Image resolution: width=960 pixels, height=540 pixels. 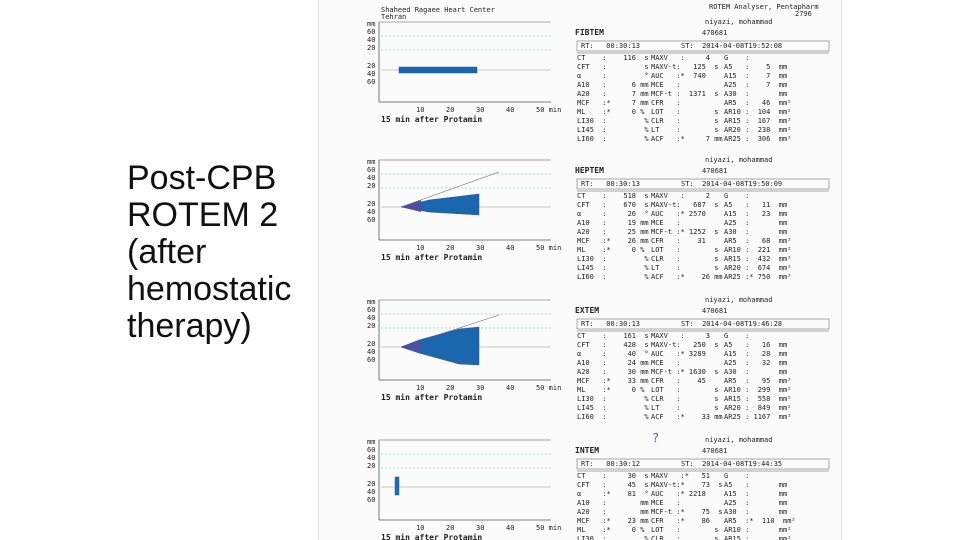 I want to click on parameter-row: AR5 : 95 mm², so click(x=758, y=381).